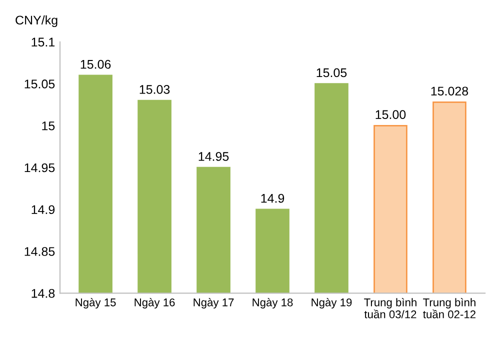  I want to click on x-tick-label: Ngày 18, so click(272, 303).